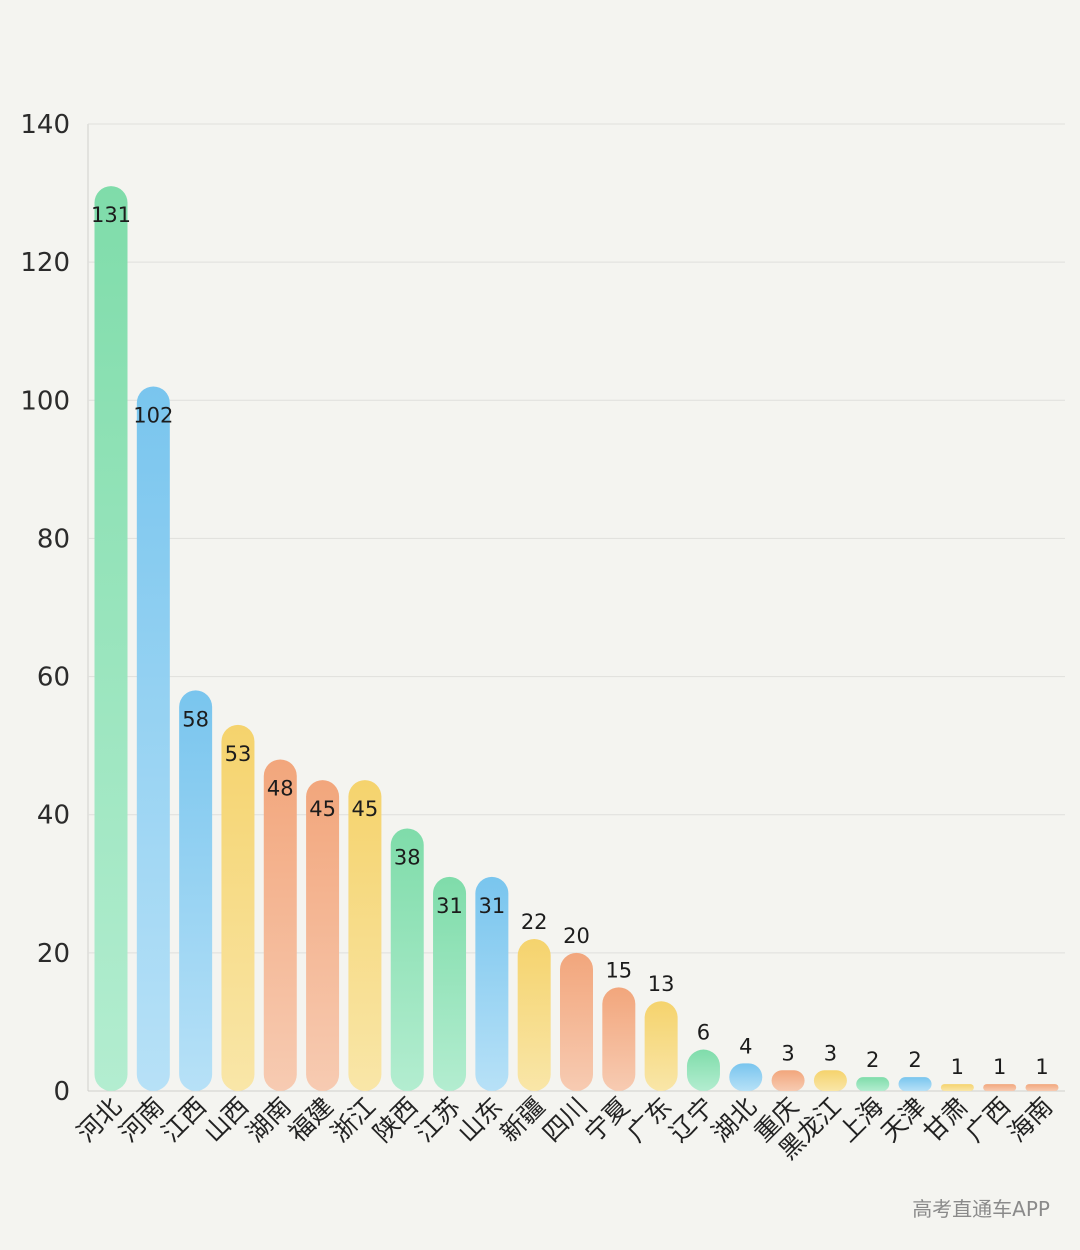 This screenshot has width=1080, height=1250. I want to click on category-label: 河北, so click(99, 1120).